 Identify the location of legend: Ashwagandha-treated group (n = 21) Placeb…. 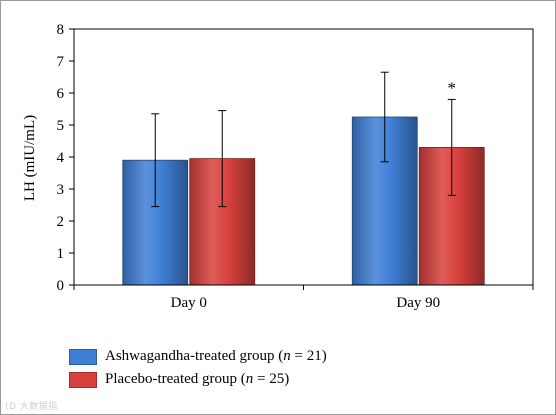
(198, 368).